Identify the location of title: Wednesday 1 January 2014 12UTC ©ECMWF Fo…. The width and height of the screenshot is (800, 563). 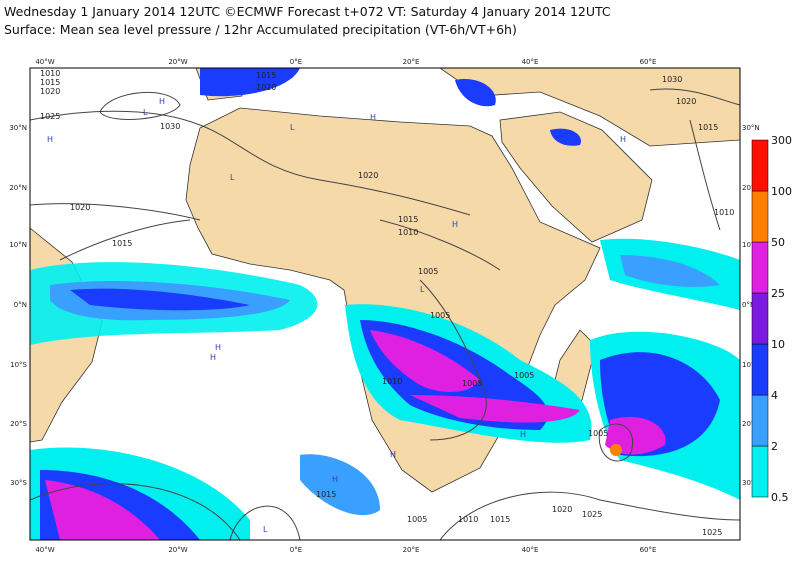
(307, 11).